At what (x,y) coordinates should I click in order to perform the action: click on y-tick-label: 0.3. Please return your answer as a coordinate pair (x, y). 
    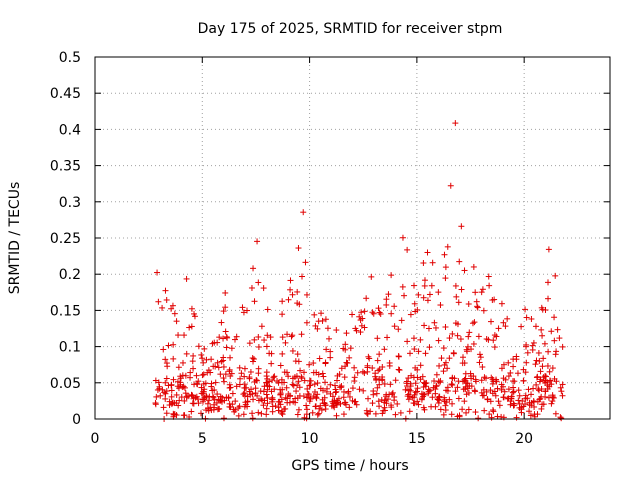
    Looking at the image, I should click on (70, 203).